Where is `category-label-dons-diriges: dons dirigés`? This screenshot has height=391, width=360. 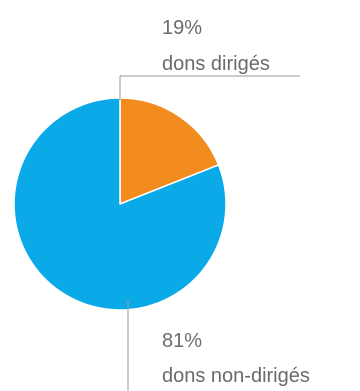 category-label-dons-diriges: dons dirigés is located at coordinates (216, 64).